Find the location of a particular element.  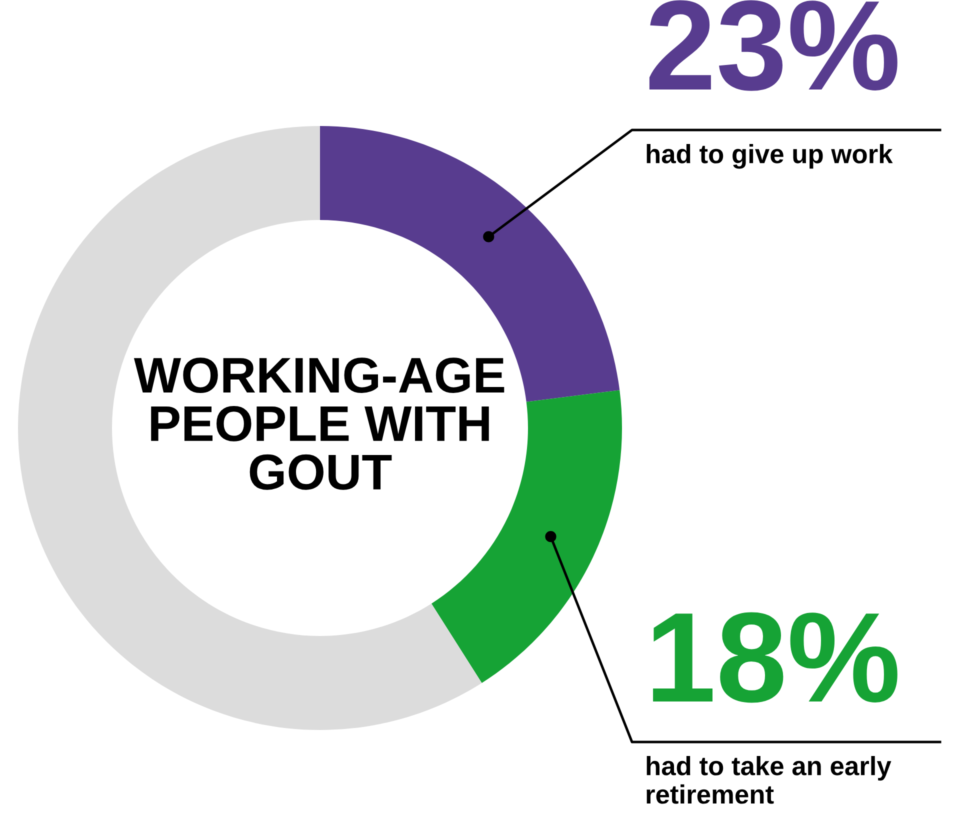

text: WORKING-AGE PEOPLE WITH GOUT is located at coordinates (319, 424).